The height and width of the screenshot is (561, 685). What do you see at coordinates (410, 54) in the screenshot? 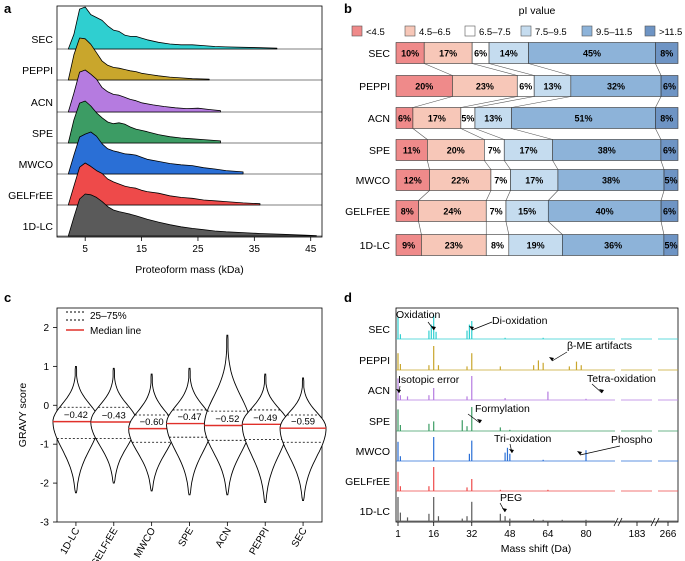
I see `segment-label: 10%` at bounding box center [410, 54].